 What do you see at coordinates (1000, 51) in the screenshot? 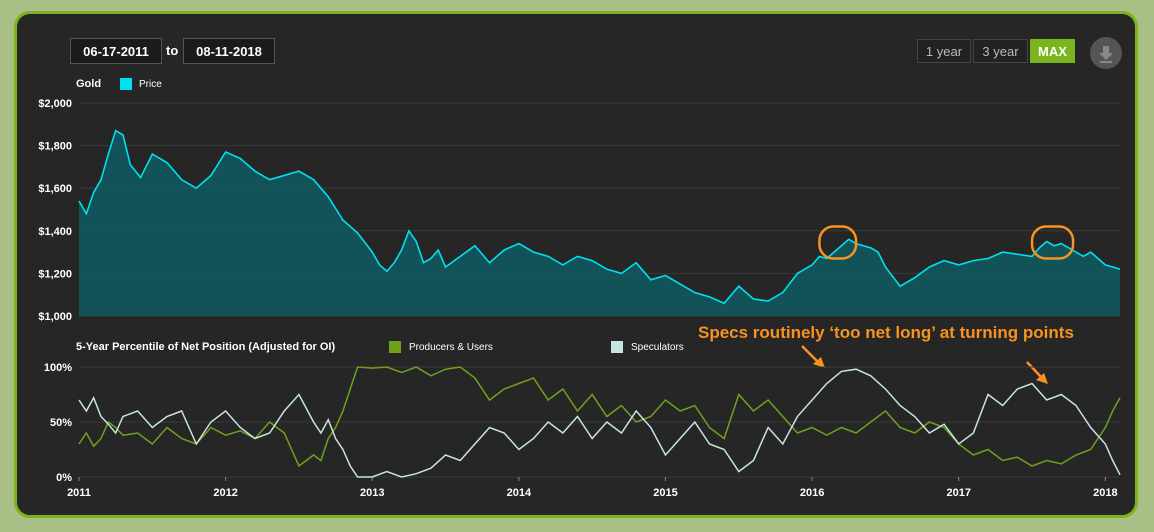
I see `range-button-3-year: 3 year` at bounding box center [1000, 51].